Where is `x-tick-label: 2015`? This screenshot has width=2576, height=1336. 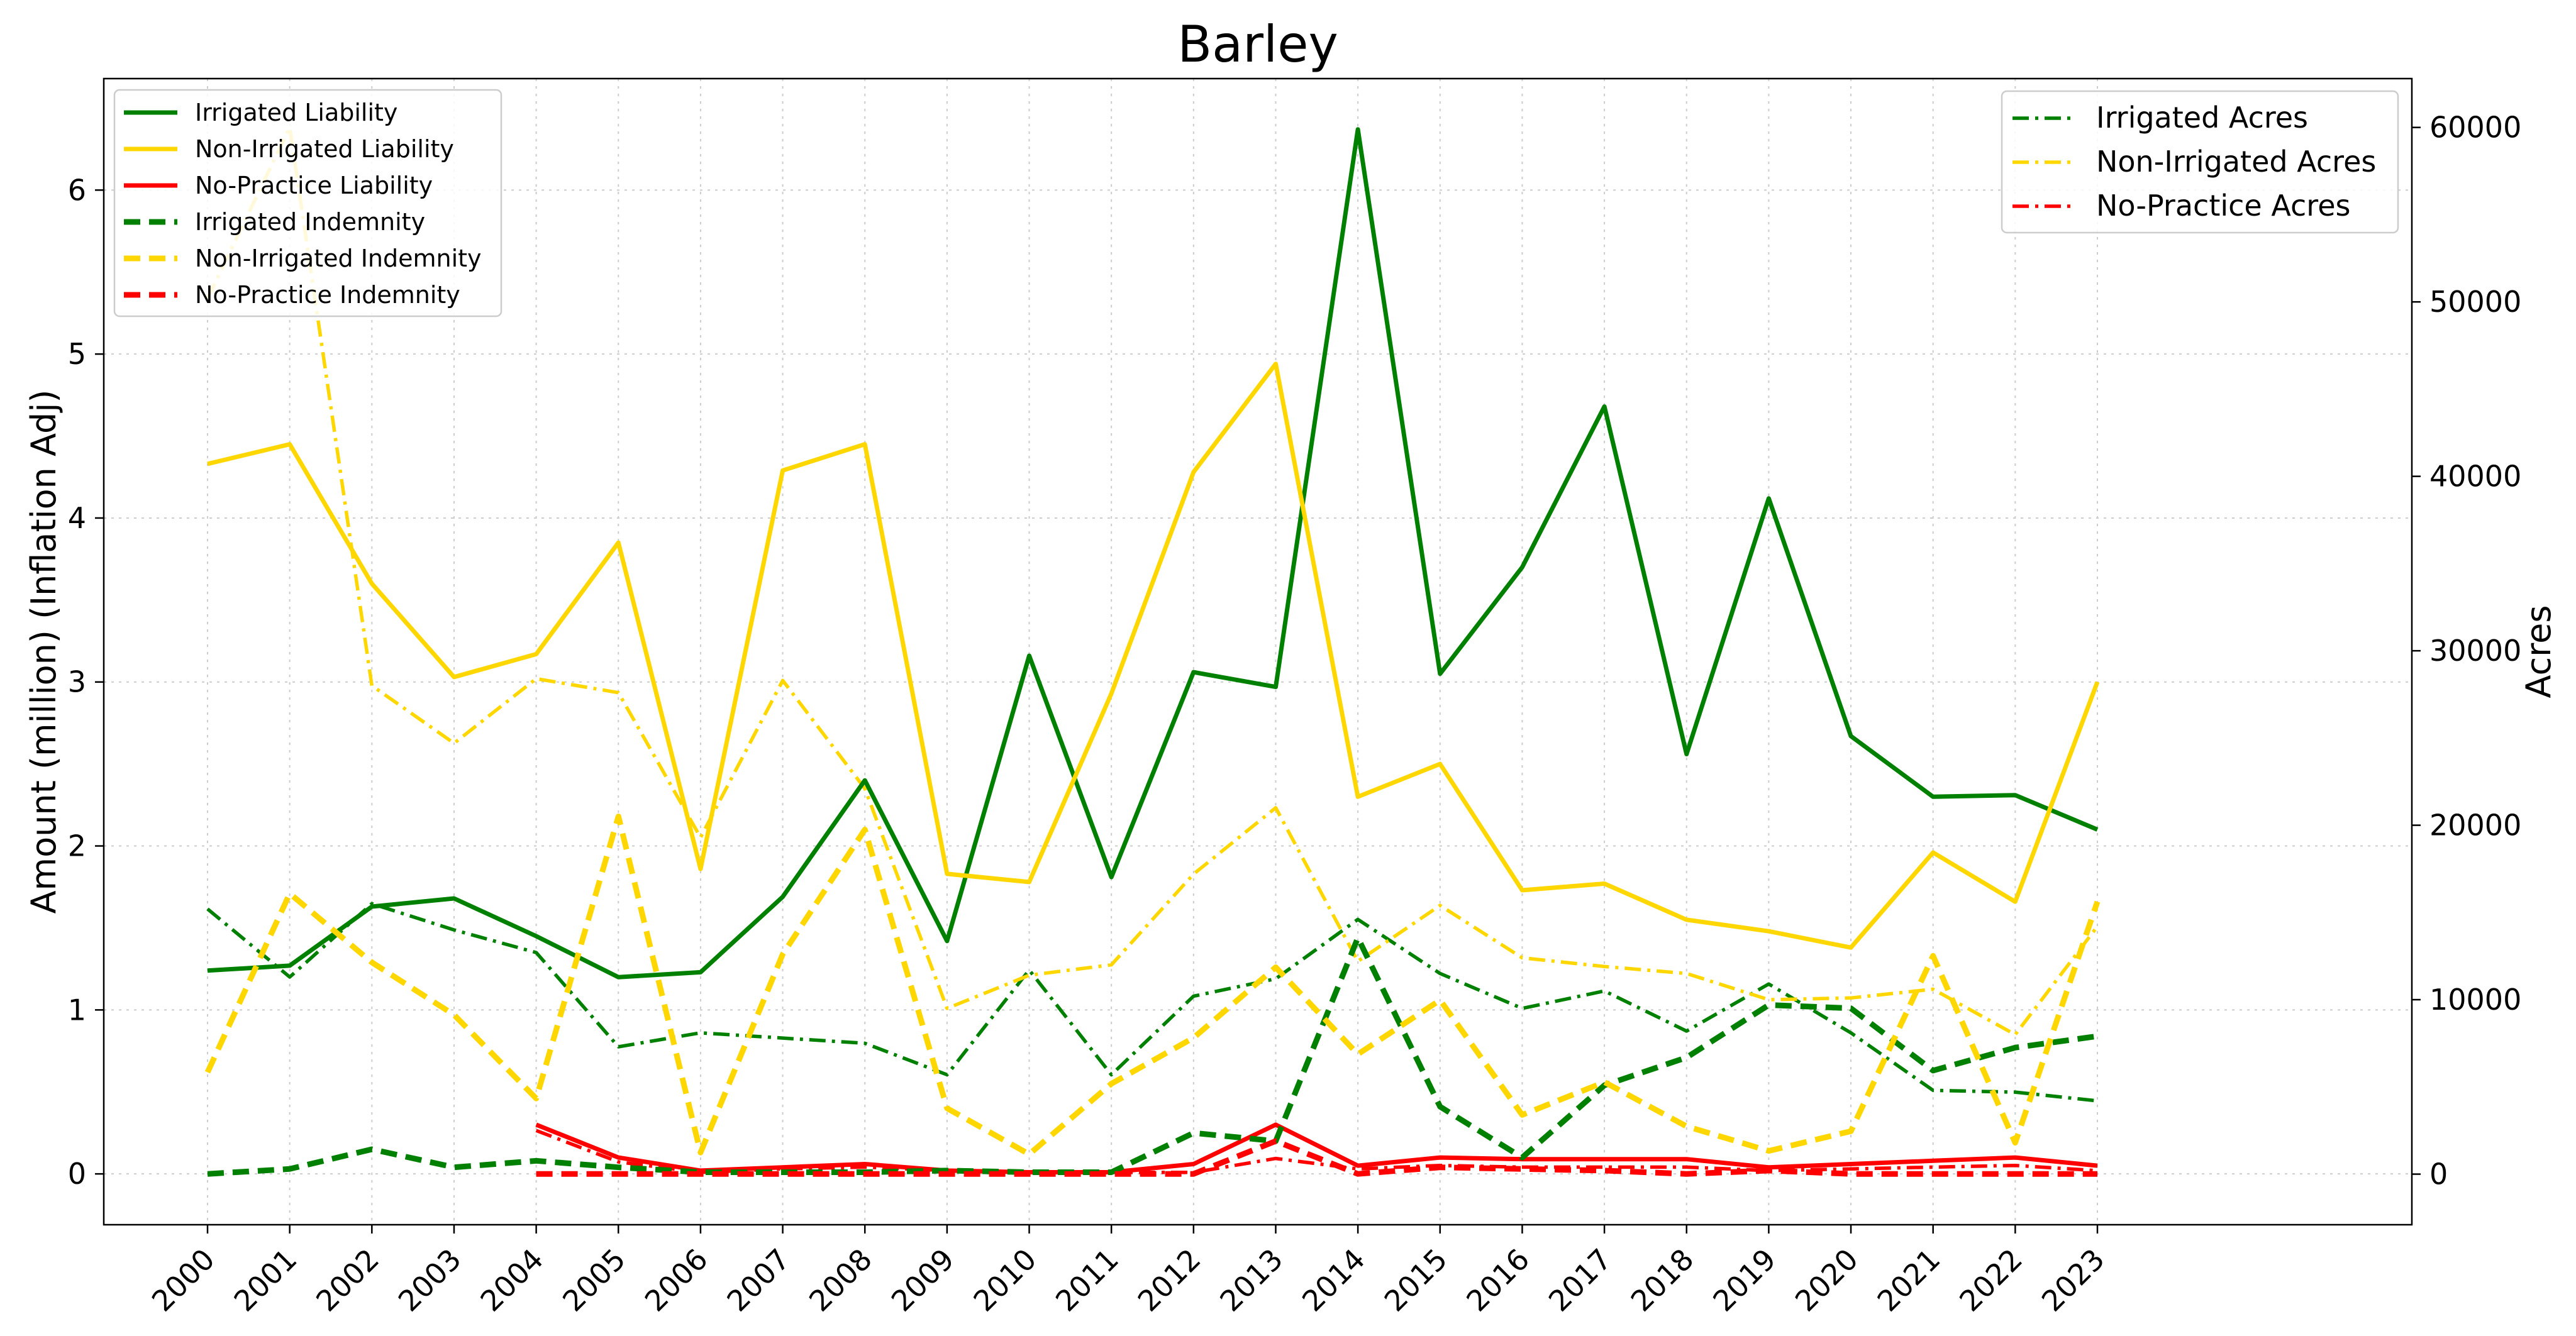
x-tick-label: 2015 is located at coordinates (1416, 1280).